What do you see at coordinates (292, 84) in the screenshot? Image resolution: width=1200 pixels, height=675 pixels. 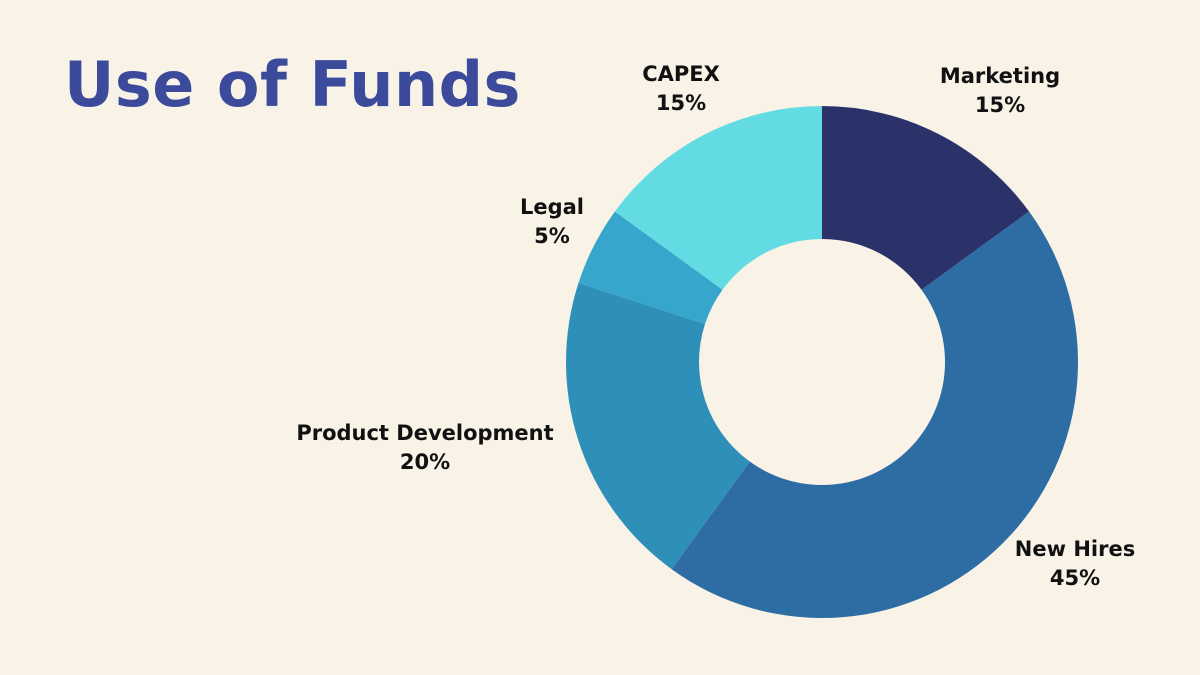 I see `page-title: Use of Funds` at bounding box center [292, 84].